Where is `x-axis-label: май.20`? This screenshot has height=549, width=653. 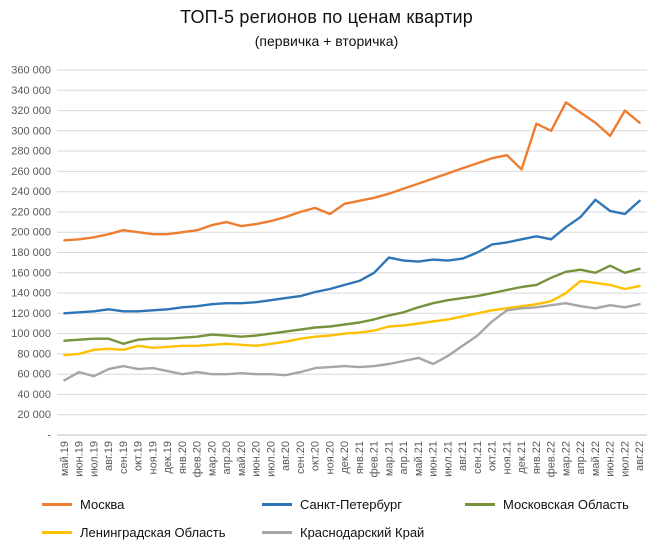
x-axis-label: май.20 is located at coordinates (242, 458).